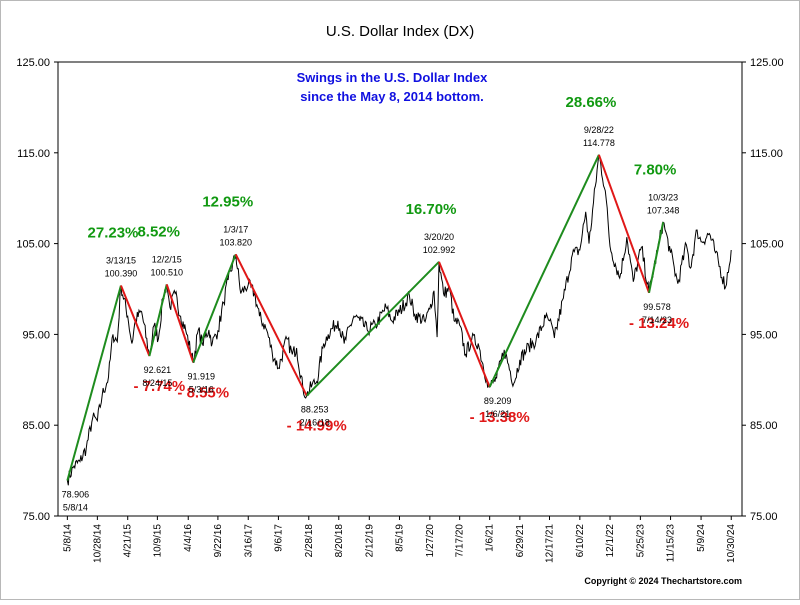 The height and width of the screenshot is (605, 800). What do you see at coordinates (400, 31) in the screenshot?
I see `chart-title: U.S. Dollar Index (DX)` at bounding box center [400, 31].